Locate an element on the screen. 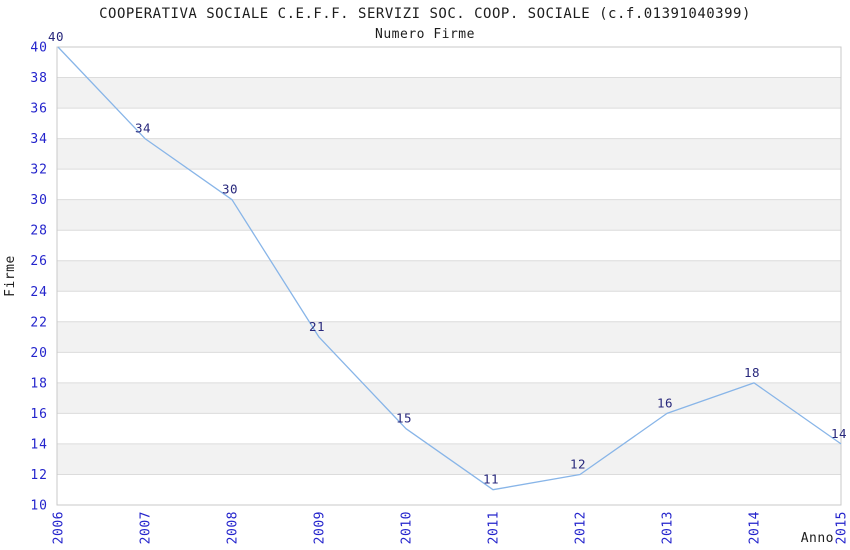  y-tick-label: 10 is located at coordinates (39, 506).